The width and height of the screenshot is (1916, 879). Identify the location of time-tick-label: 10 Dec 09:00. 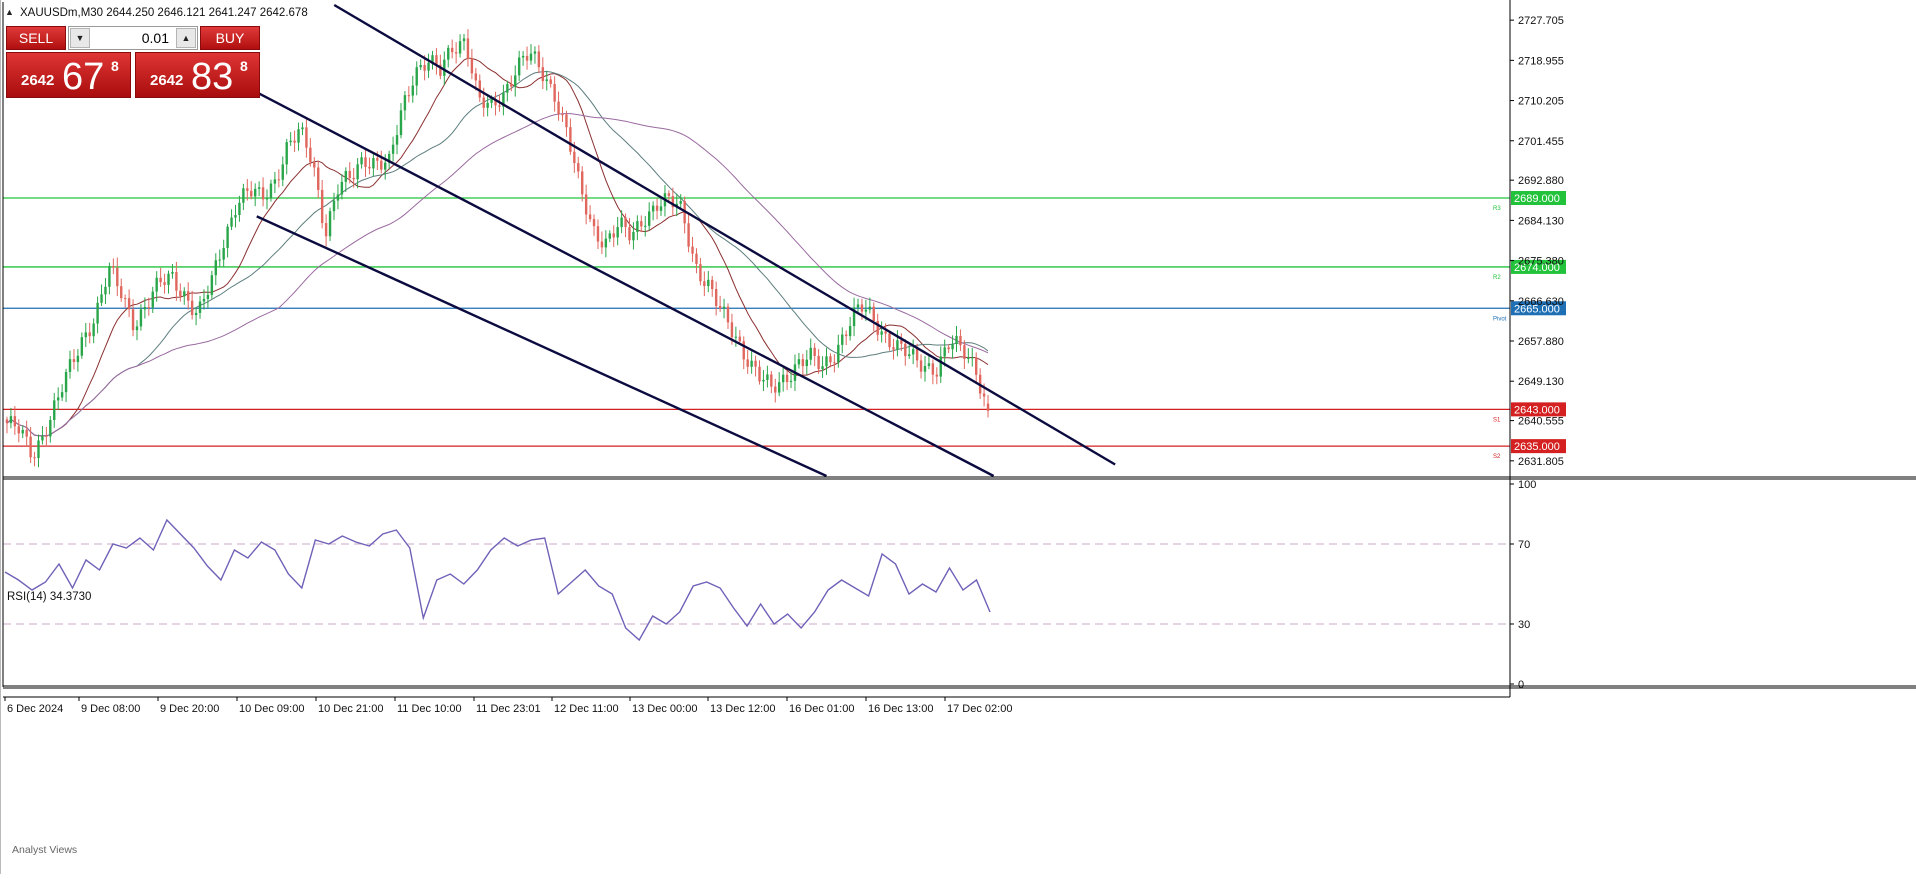
(271, 709).